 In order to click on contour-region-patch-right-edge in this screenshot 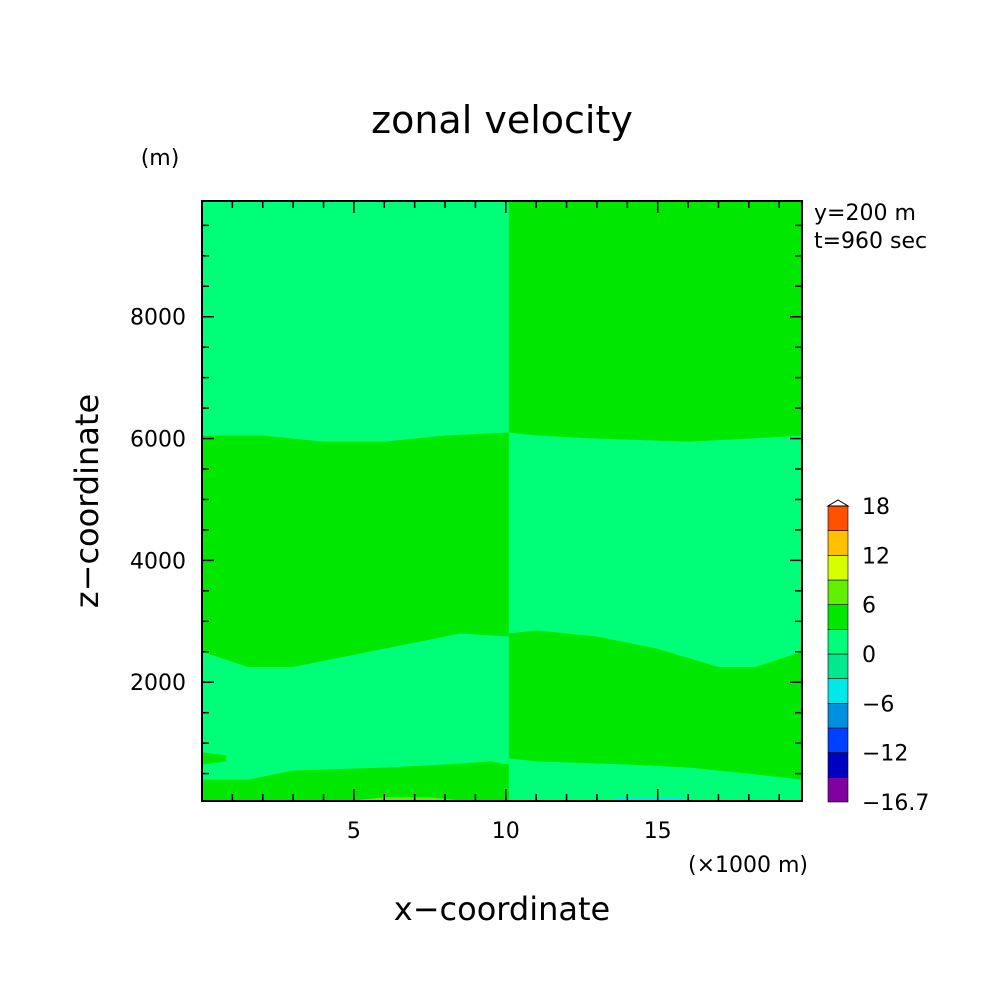, I will do `click(793, 757)`.